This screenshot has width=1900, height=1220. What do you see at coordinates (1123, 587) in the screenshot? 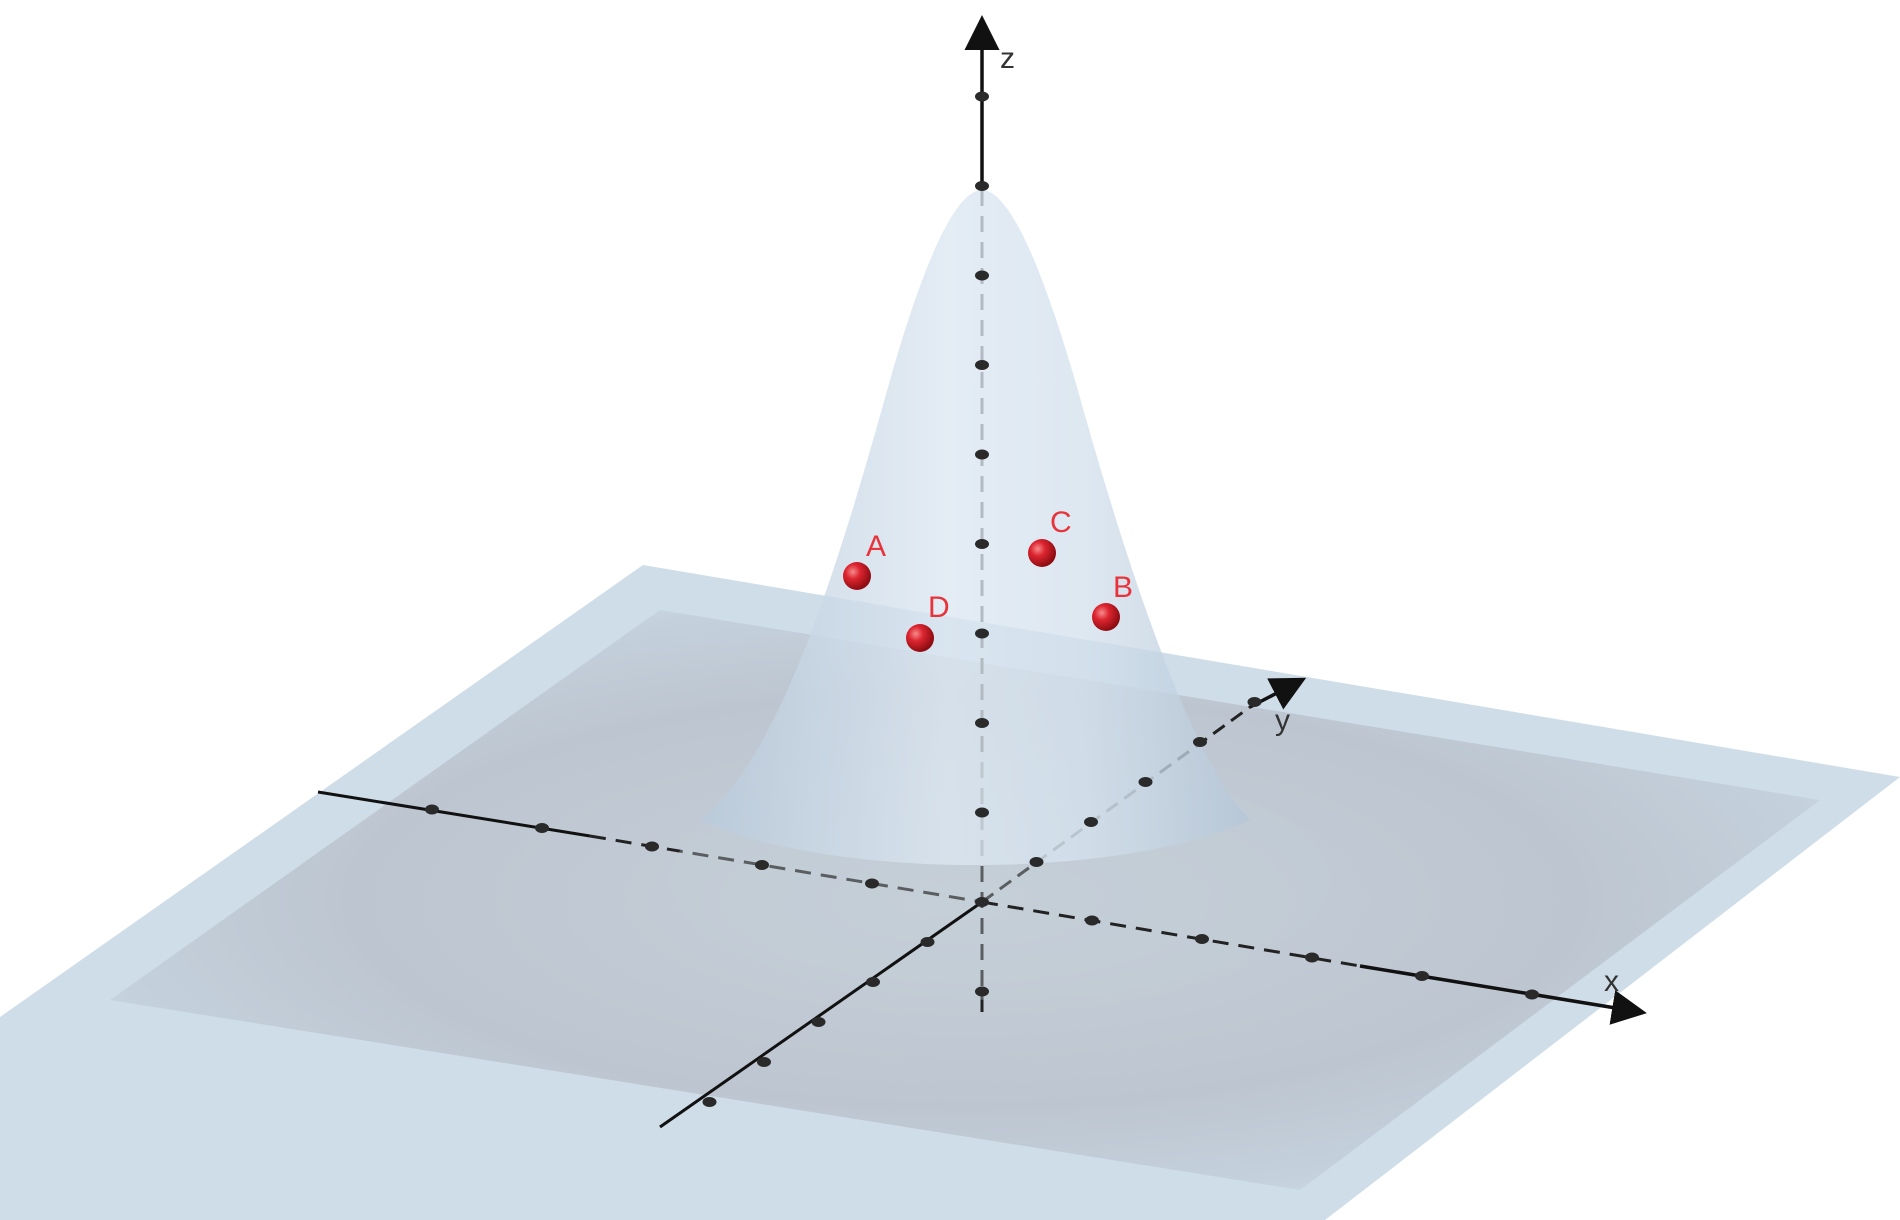
I see `point-B-label: B` at bounding box center [1123, 587].